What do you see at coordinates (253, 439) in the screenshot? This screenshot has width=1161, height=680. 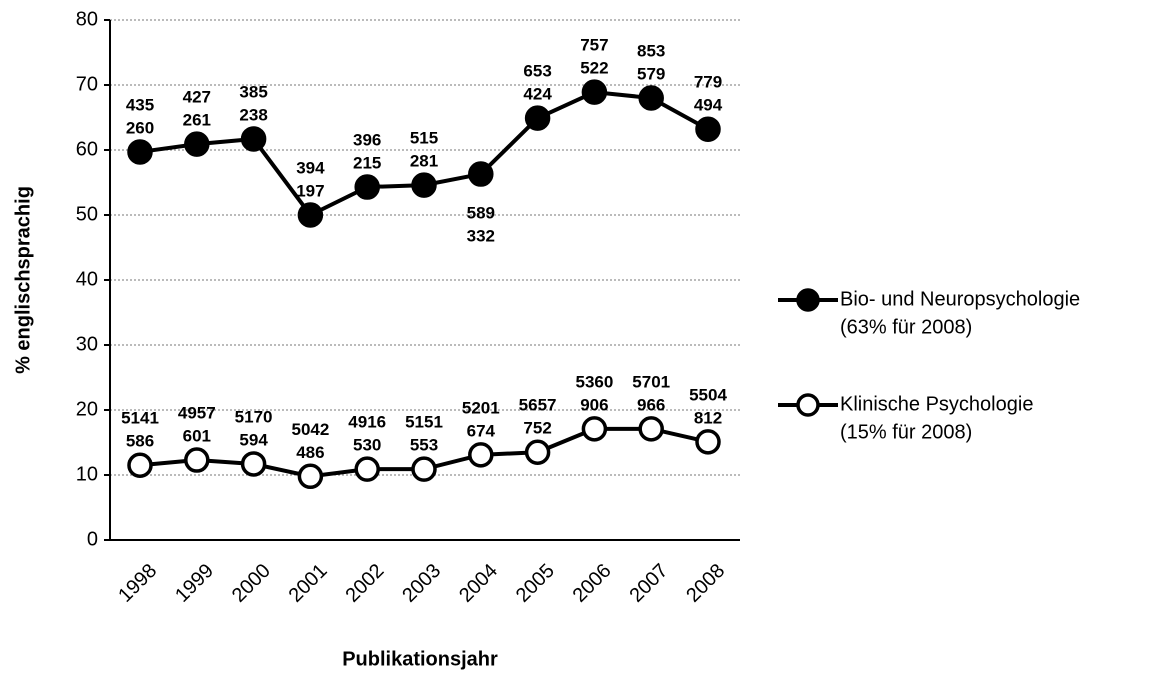 I see `data-count-label: 594` at bounding box center [253, 439].